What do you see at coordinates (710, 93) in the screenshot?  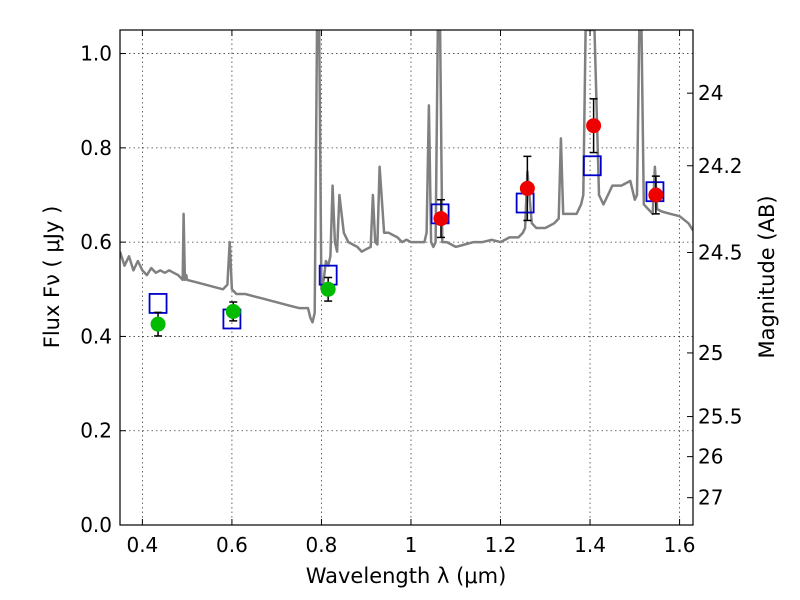 I see `right-tick-label: 24` at bounding box center [710, 93].